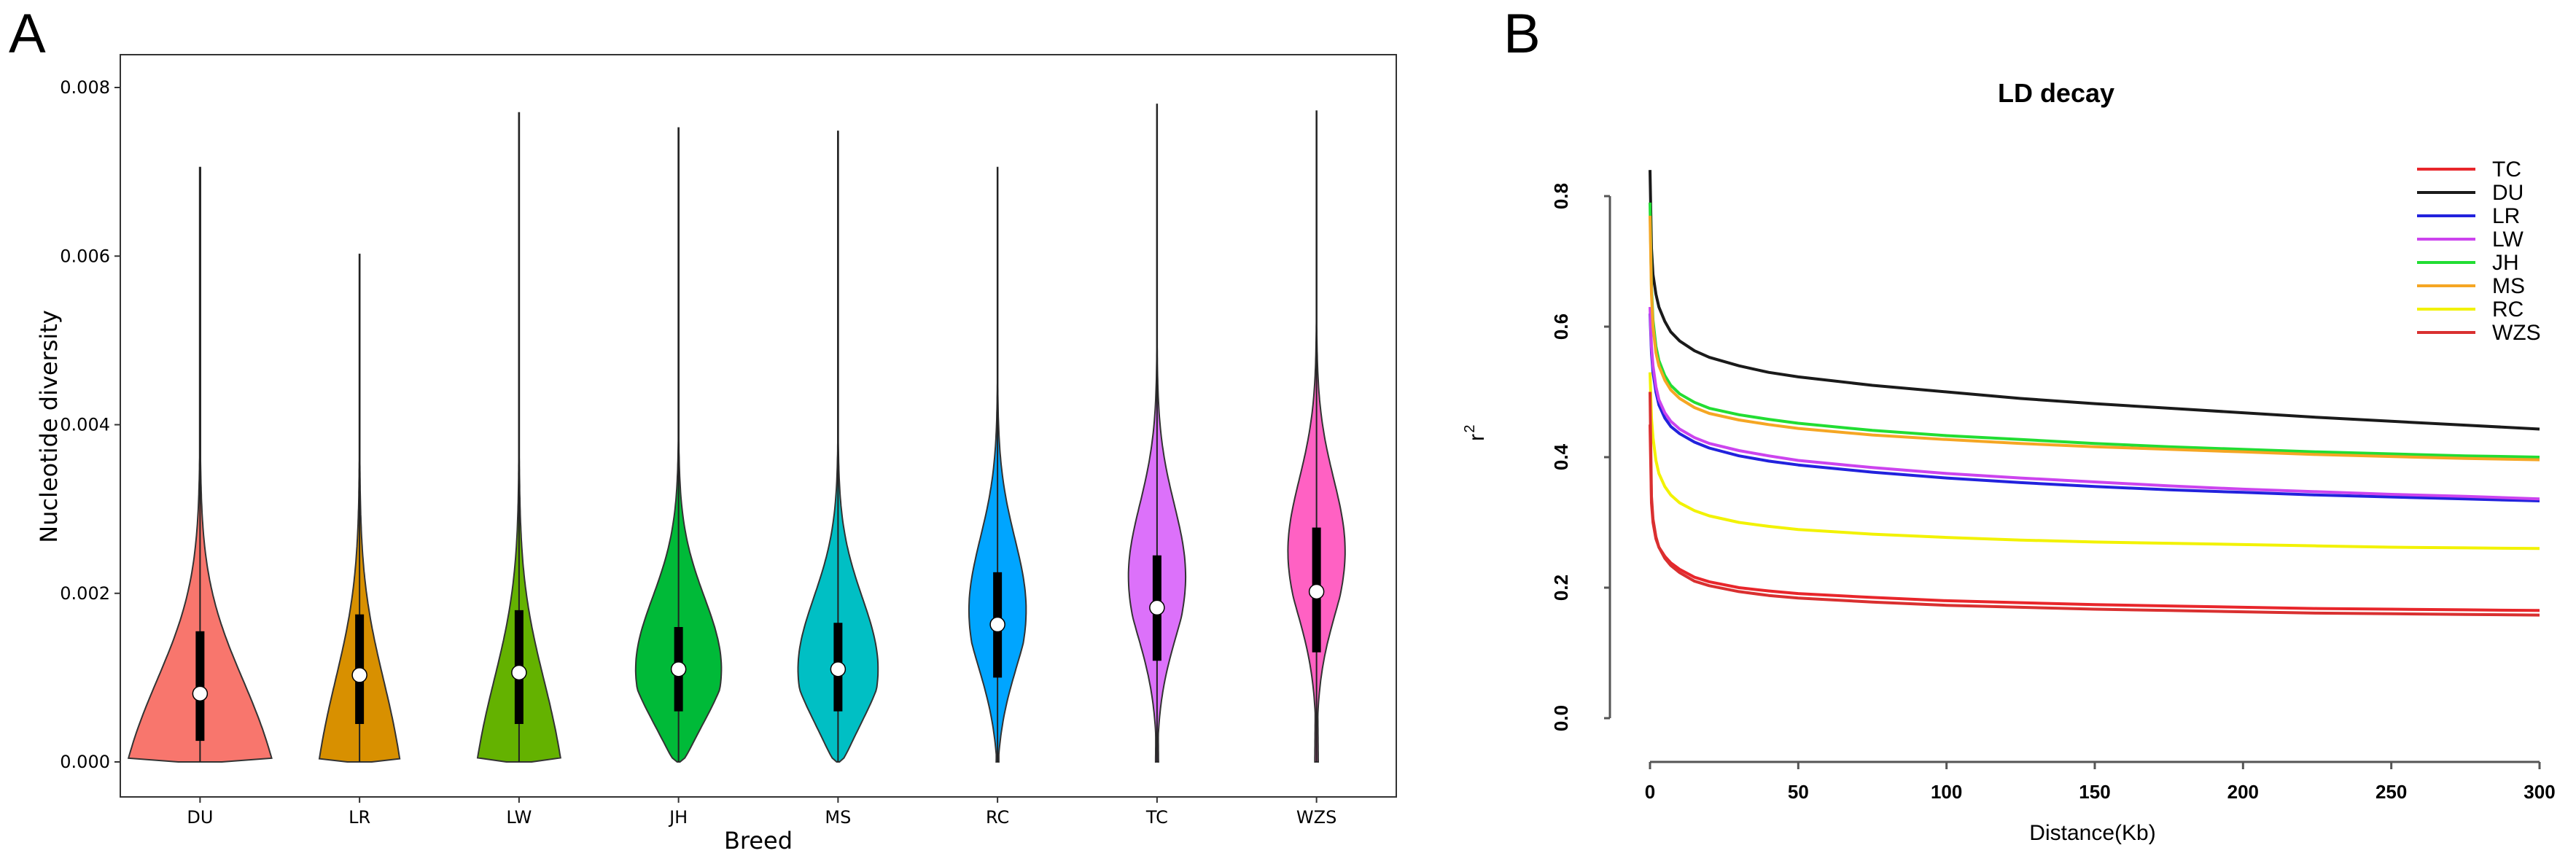 The width and height of the screenshot is (2576, 864). I want to click on legend-label-wzs: WZS, so click(2516, 333).